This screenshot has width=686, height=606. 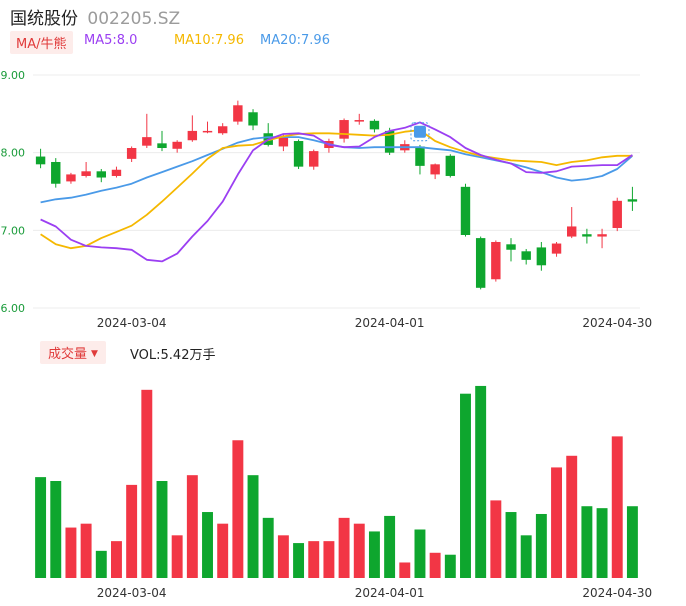 I want to click on event-marker, so click(x=420, y=132).